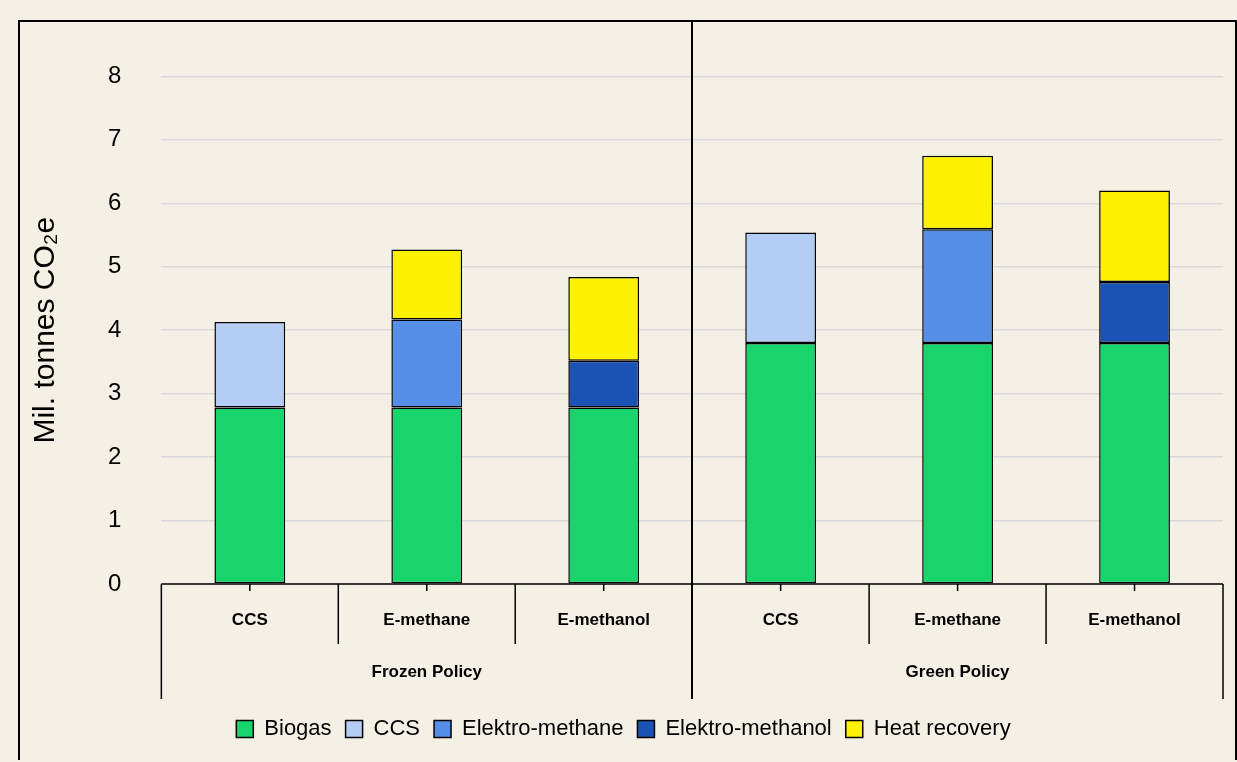 Image resolution: width=1237 pixels, height=762 pixels. What do you see at coordinates (543, 728) in the screenshot?
I see `legend-label: Elektro-methane` at bounding box center [543, 728].